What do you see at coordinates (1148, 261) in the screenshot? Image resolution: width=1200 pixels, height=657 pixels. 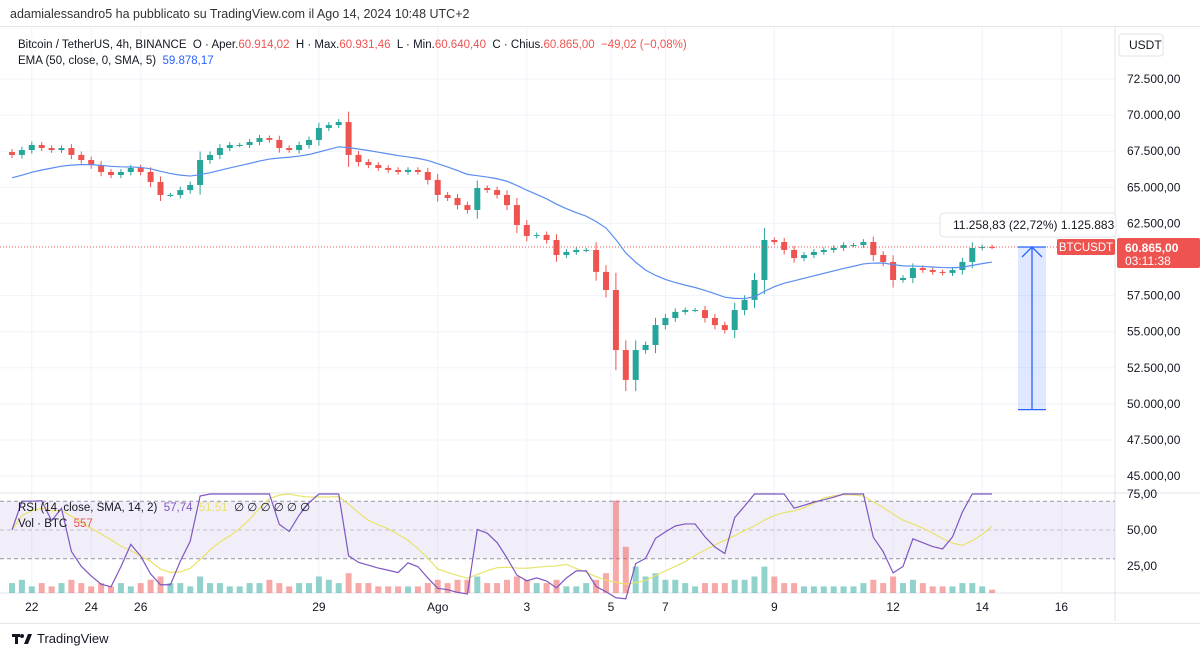 I see `countdown-label: 03:11:38` at bounding box center [1148, 261].